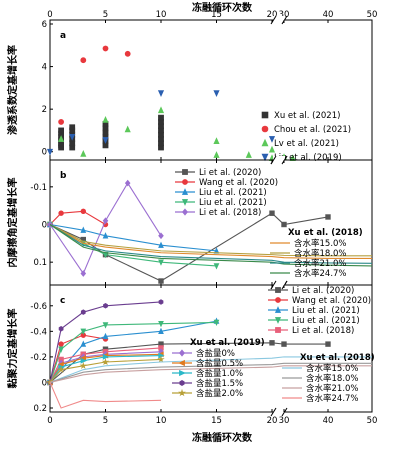 Image resolution: width=400 pixels, height=449 pixels. What do you see at coordinates (227, 343) in the screenshot?
I see `legend-group-title: Xu et al. (2019)` at bounding box center [227, 343].